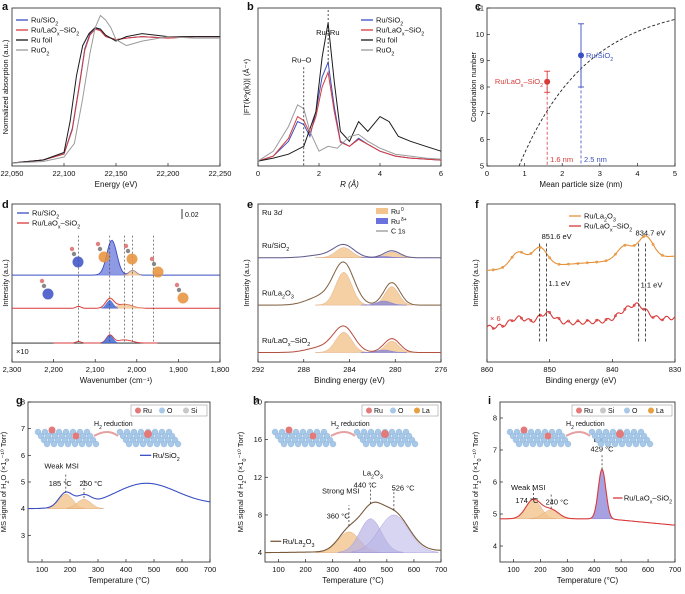 The height and width of the screenshot is (594, 685). What do you see at coordinates (40, 52) in the screenshot?
I see `legend-label: RuO2` at bounding box center [40, 52].